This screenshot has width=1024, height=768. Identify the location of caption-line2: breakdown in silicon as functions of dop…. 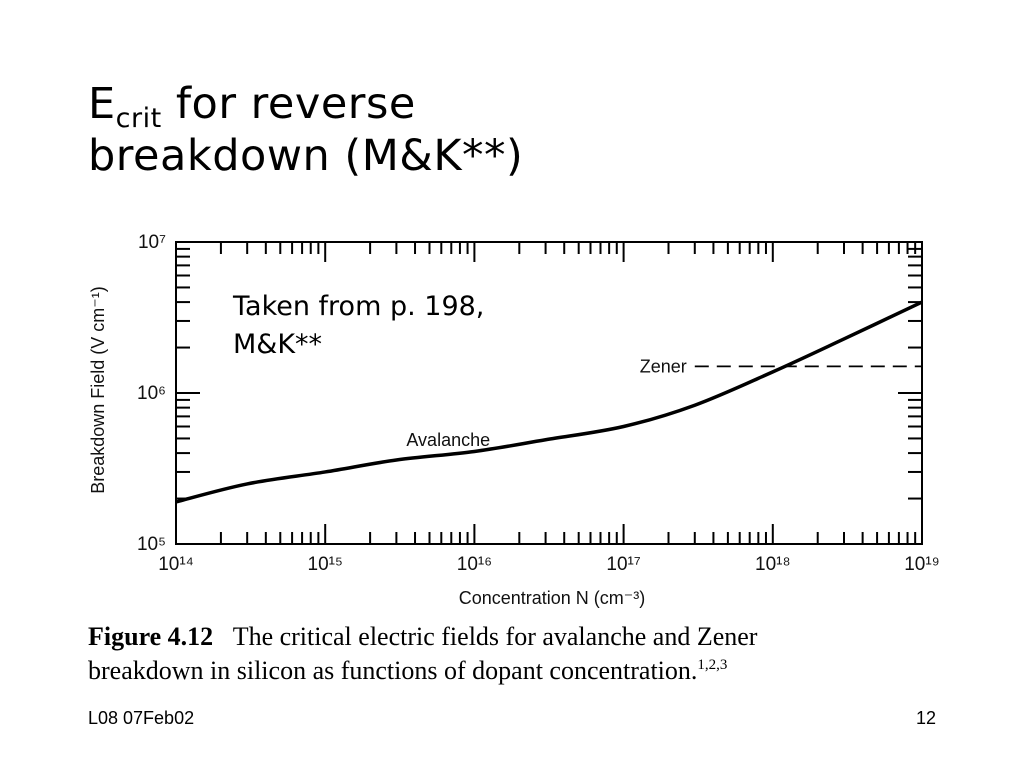
(393, 670).